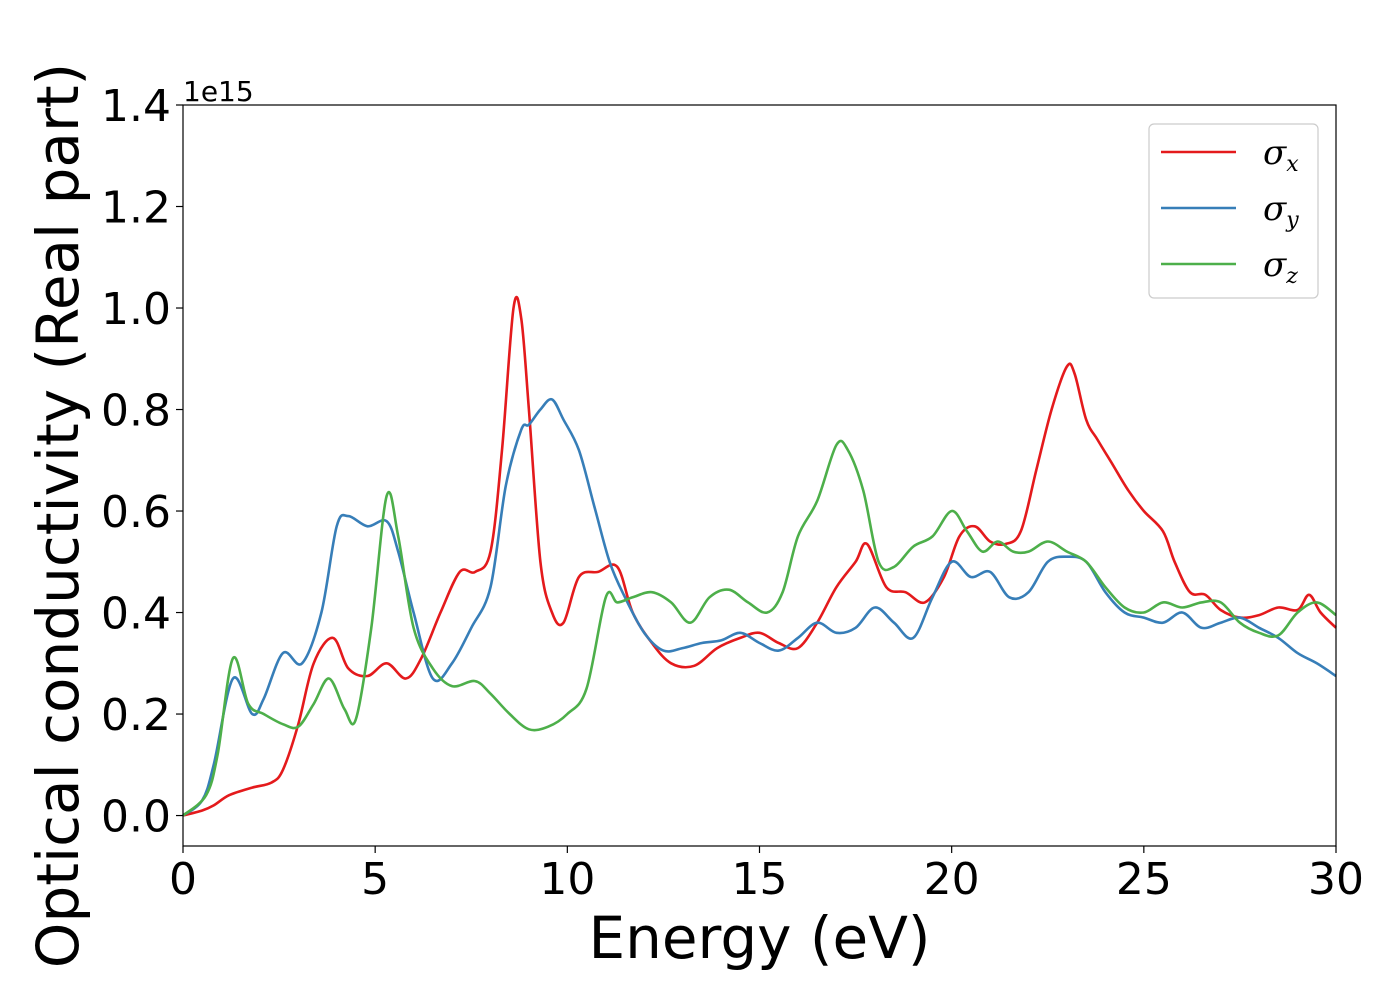 The height and width of the screenshot is (1000, 1400). I want to click on x-tick-label: 10, so click(567, 879).